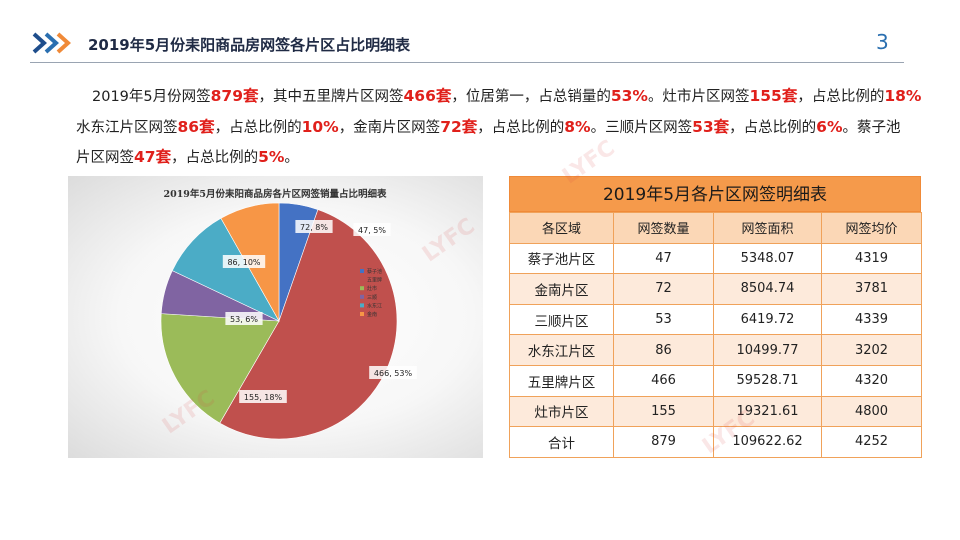  I want to click on highlight-figure: 86套, so click(196, 126).